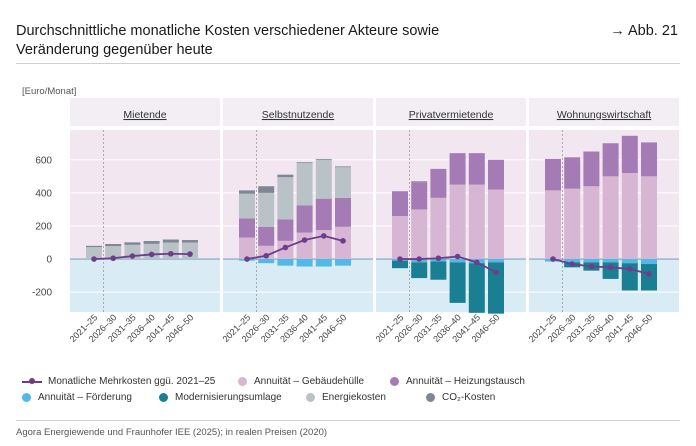 The image size is (696, 446). Describe the element at coordinates (457, 381) in the screenshot. I see `legend-item-heizungstausch: Annuität – Heizungstausch` at that location.